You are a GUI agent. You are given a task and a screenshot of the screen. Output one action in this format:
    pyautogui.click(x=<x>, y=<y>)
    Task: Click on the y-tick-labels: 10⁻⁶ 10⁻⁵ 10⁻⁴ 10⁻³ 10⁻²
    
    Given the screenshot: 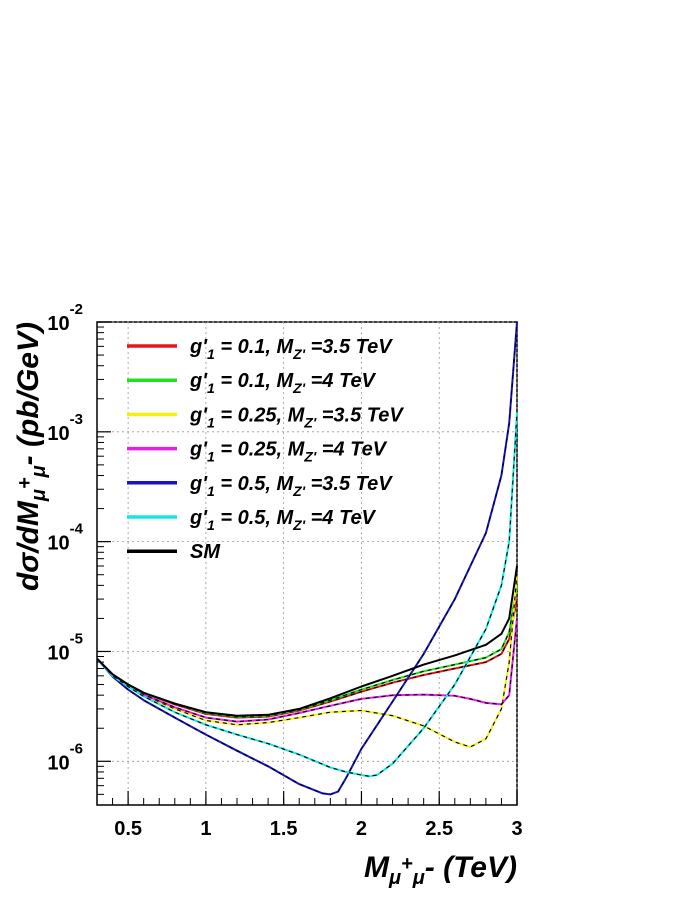 What is the action you would take?
    pyautogui.click(x=65, y=537)
    